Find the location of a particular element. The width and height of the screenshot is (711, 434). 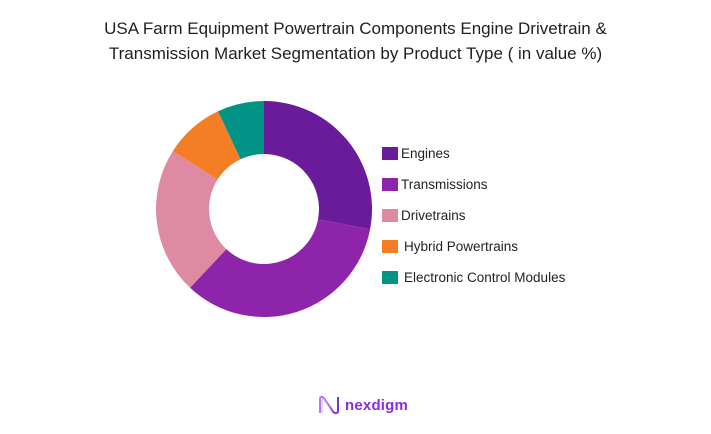

legend-item-electronic-control-modules: Electronic Control Modules is located at coordinates (473, 277).